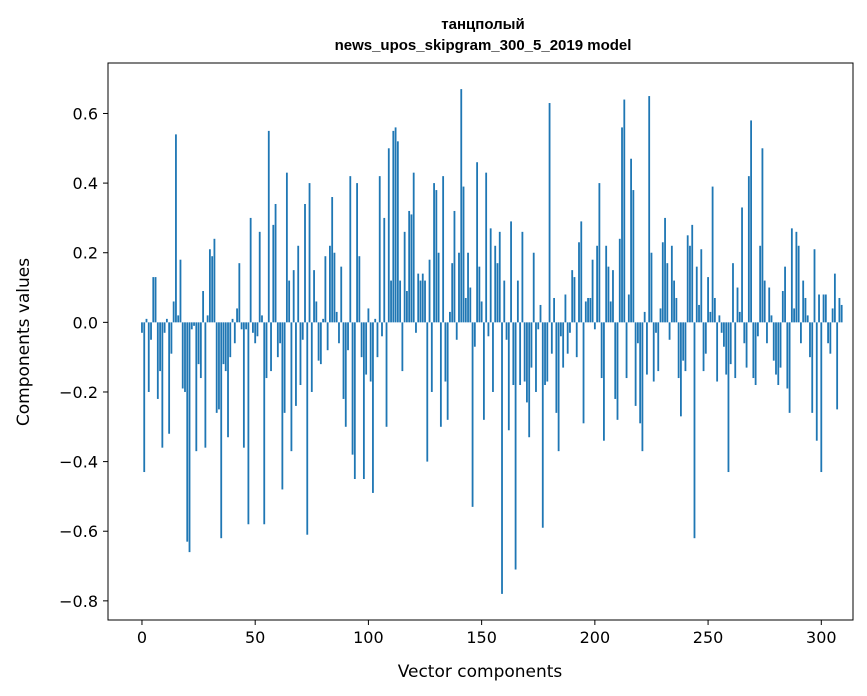 Image resolution: width=867 pixels, height=696 pixels. I want to click on x-tick-label: 300, so click(821, 637).